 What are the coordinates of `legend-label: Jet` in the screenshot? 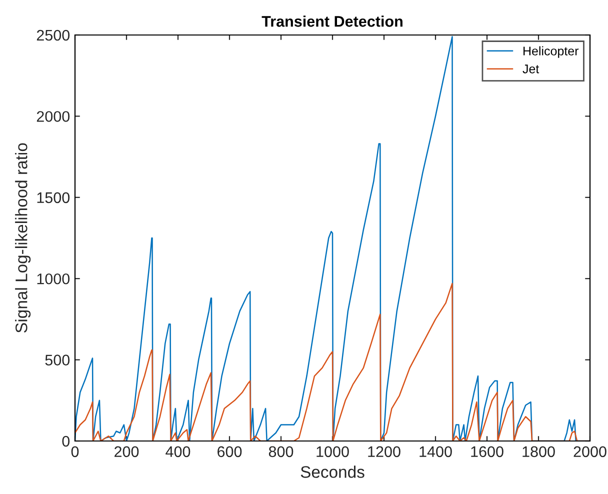 It's located at (531, 69).